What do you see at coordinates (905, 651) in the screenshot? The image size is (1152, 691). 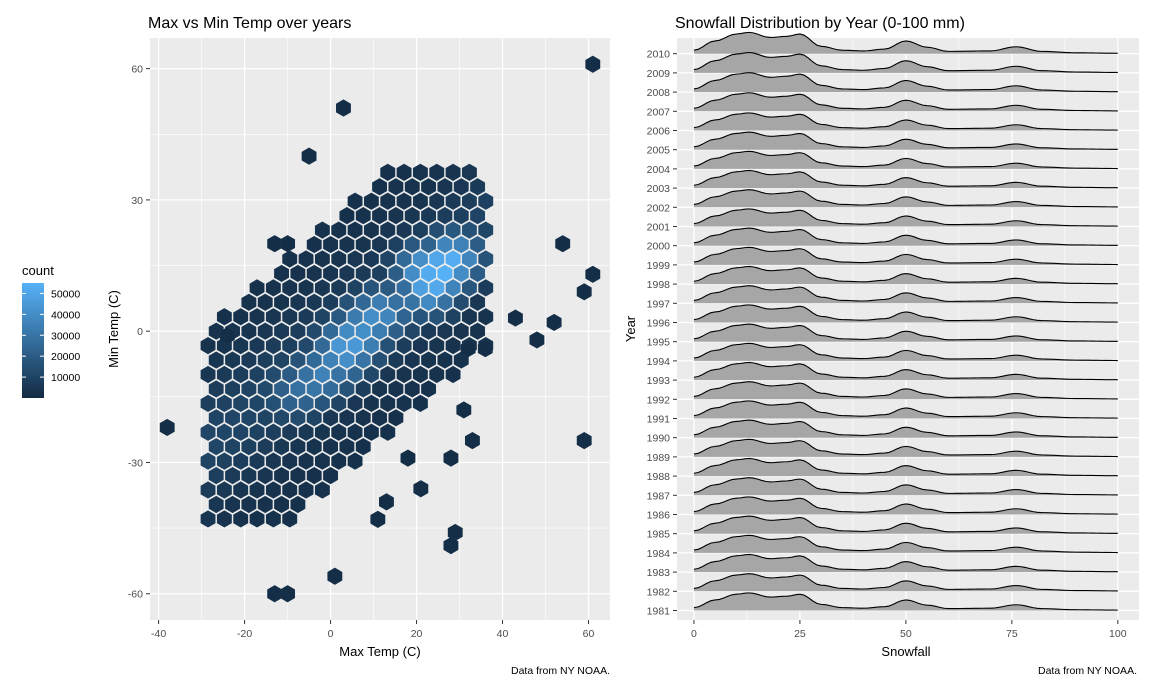 I see `right-x-axis-label: Snowfall` at bounding box center [905, 651].